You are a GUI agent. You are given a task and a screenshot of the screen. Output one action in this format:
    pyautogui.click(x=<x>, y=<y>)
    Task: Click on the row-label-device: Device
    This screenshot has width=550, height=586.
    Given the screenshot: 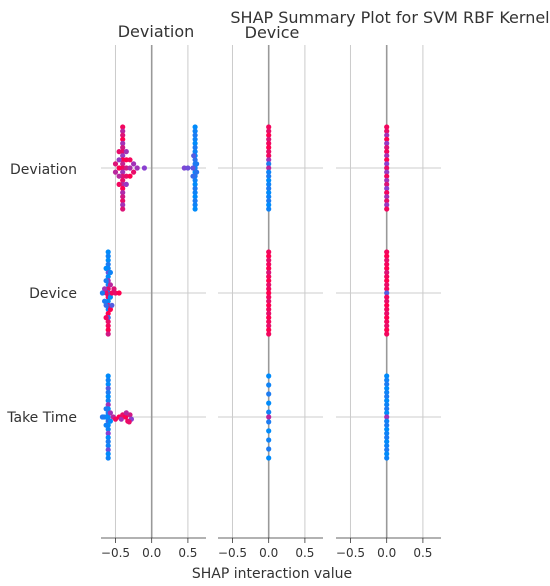 What is the action you would take?
    pyautogui.click(x=53, y=294)
    